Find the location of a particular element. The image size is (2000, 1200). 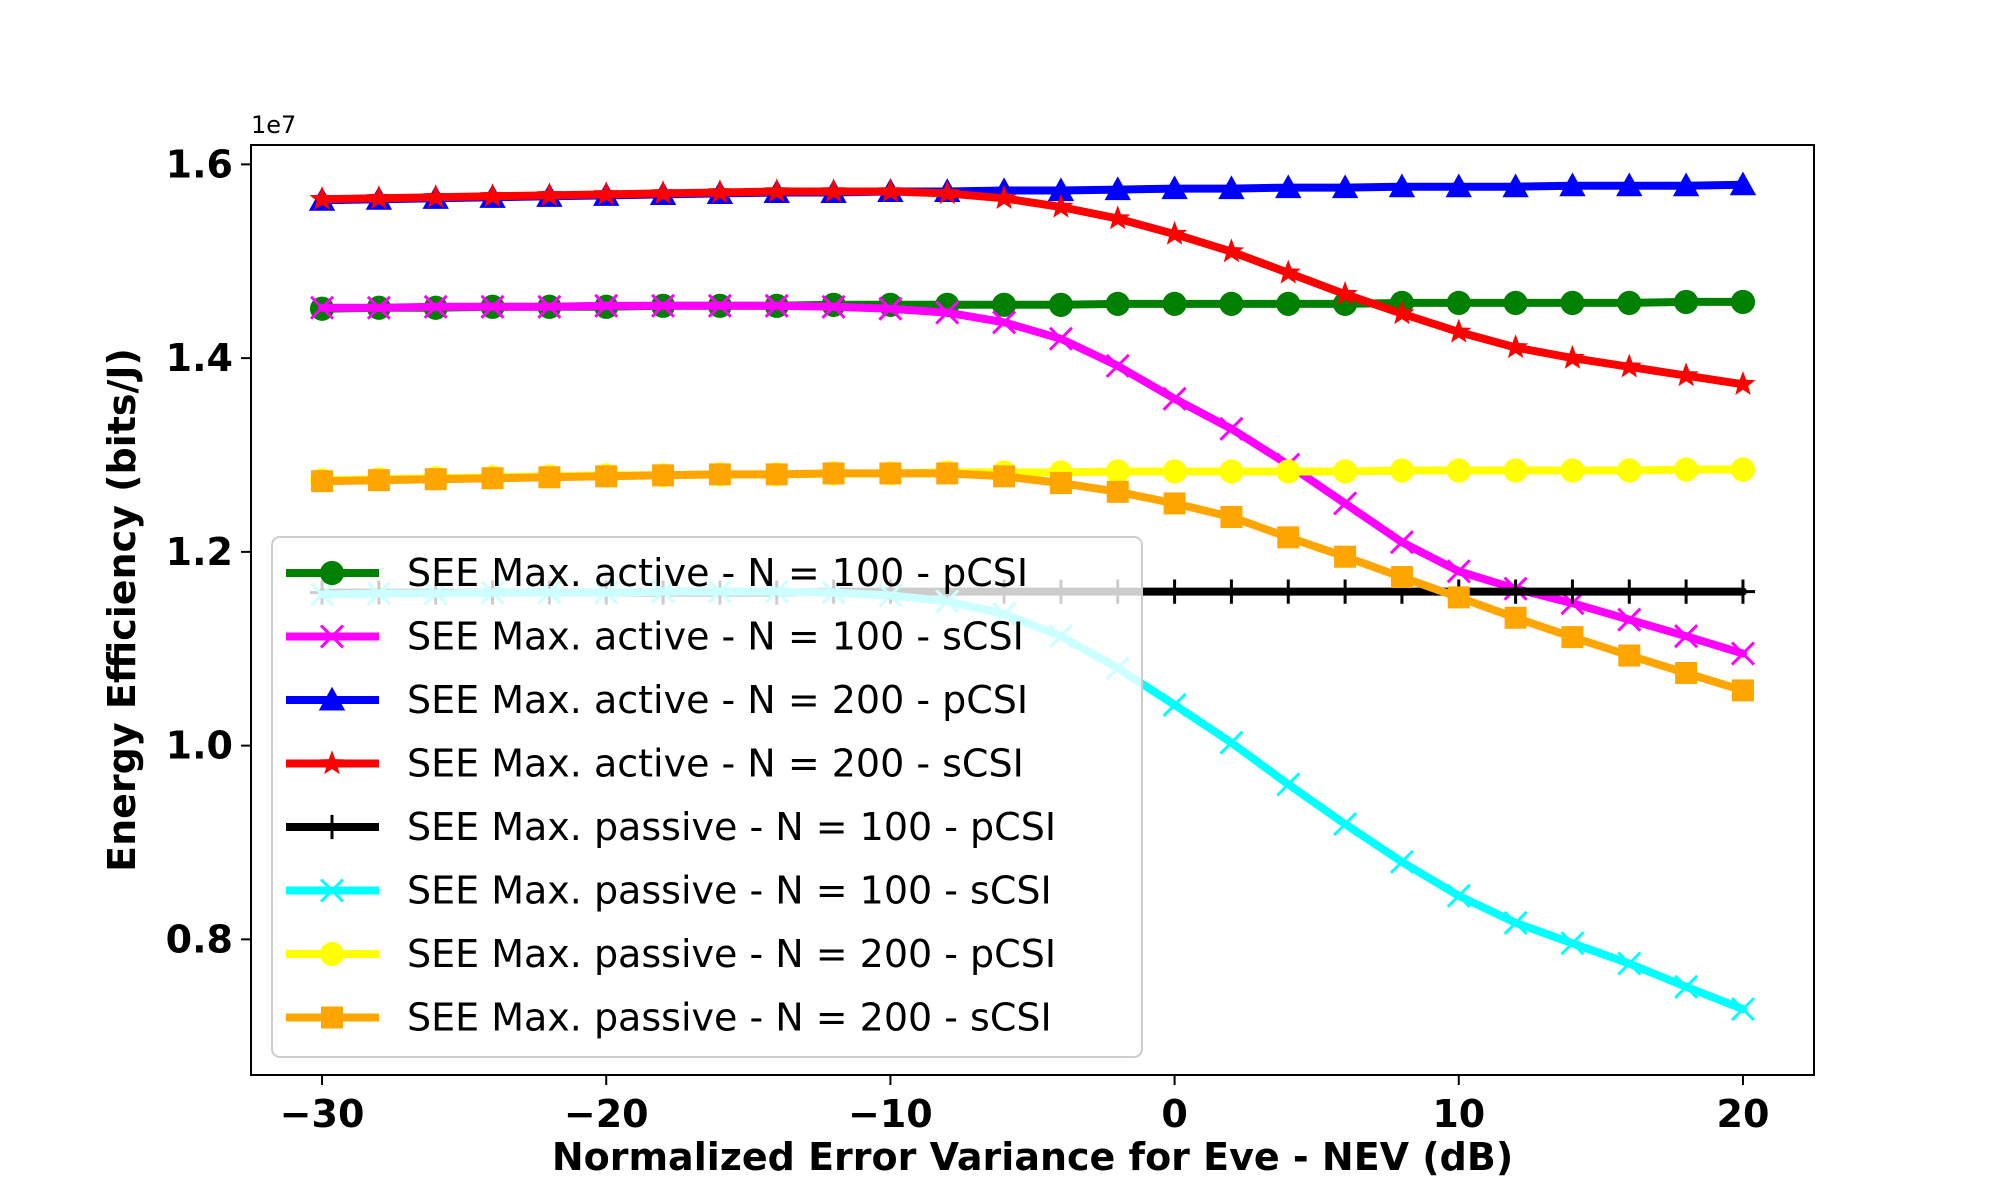

legend-label: SEE Max. active - N = 100 - sCSI is located at coordinates (715, 637).